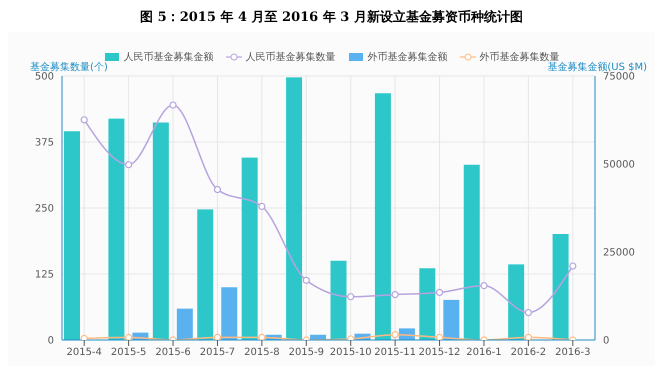 The width and height of the screenshot is (663, 378). I want to click on x-tick-label: 2016-3, so click(573, 352).